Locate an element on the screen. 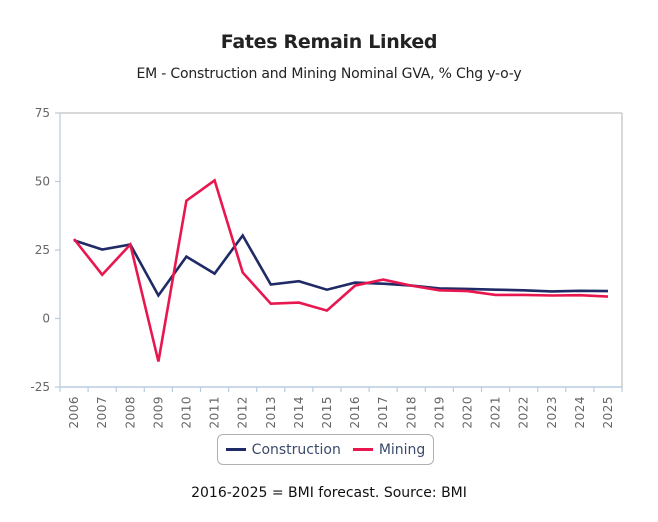  legend-swatch-construction is located at coordinates (235, 449).